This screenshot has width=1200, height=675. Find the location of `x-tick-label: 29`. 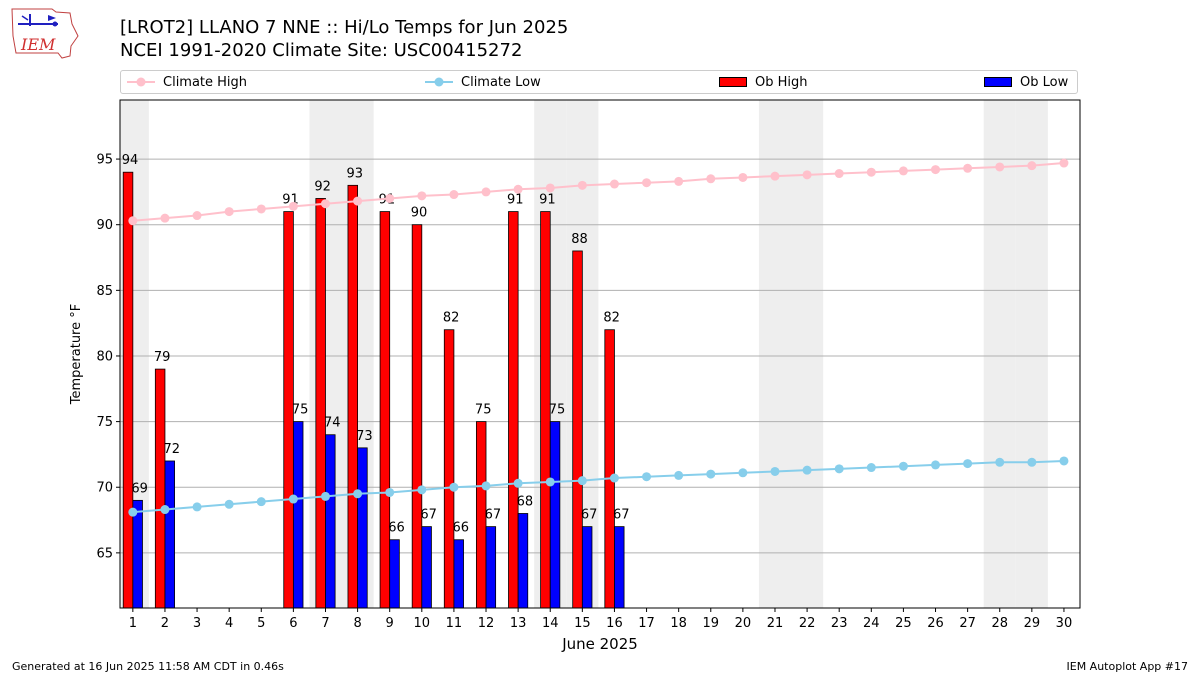

x-tick-label: 29 is located at coordinates (1032, 623).